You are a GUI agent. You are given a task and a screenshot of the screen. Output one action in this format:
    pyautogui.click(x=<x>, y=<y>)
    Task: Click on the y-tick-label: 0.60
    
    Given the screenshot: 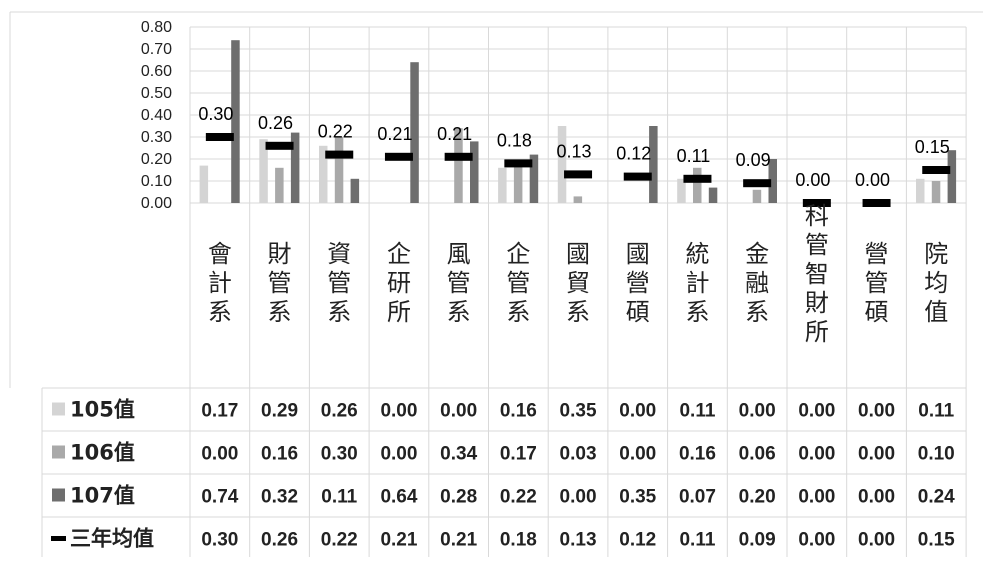 What is the action you would take?
    pyautogui.click(x=156, y=71)
    